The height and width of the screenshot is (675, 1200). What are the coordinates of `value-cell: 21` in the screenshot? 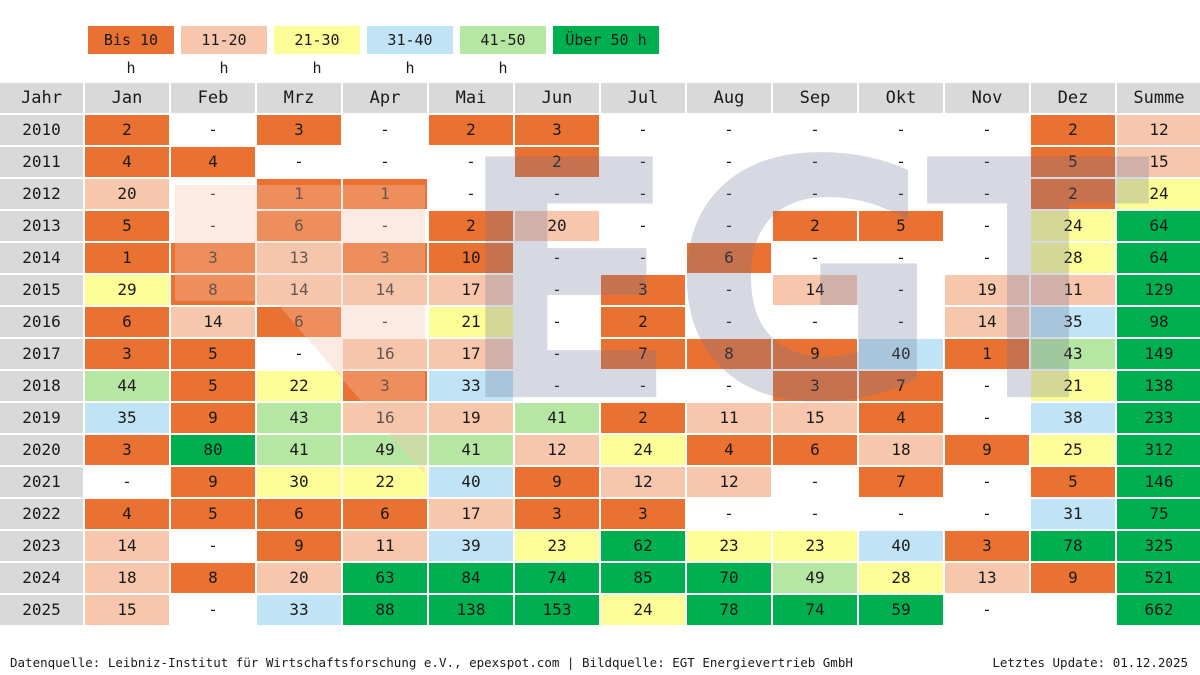 It's located at (471, 322).